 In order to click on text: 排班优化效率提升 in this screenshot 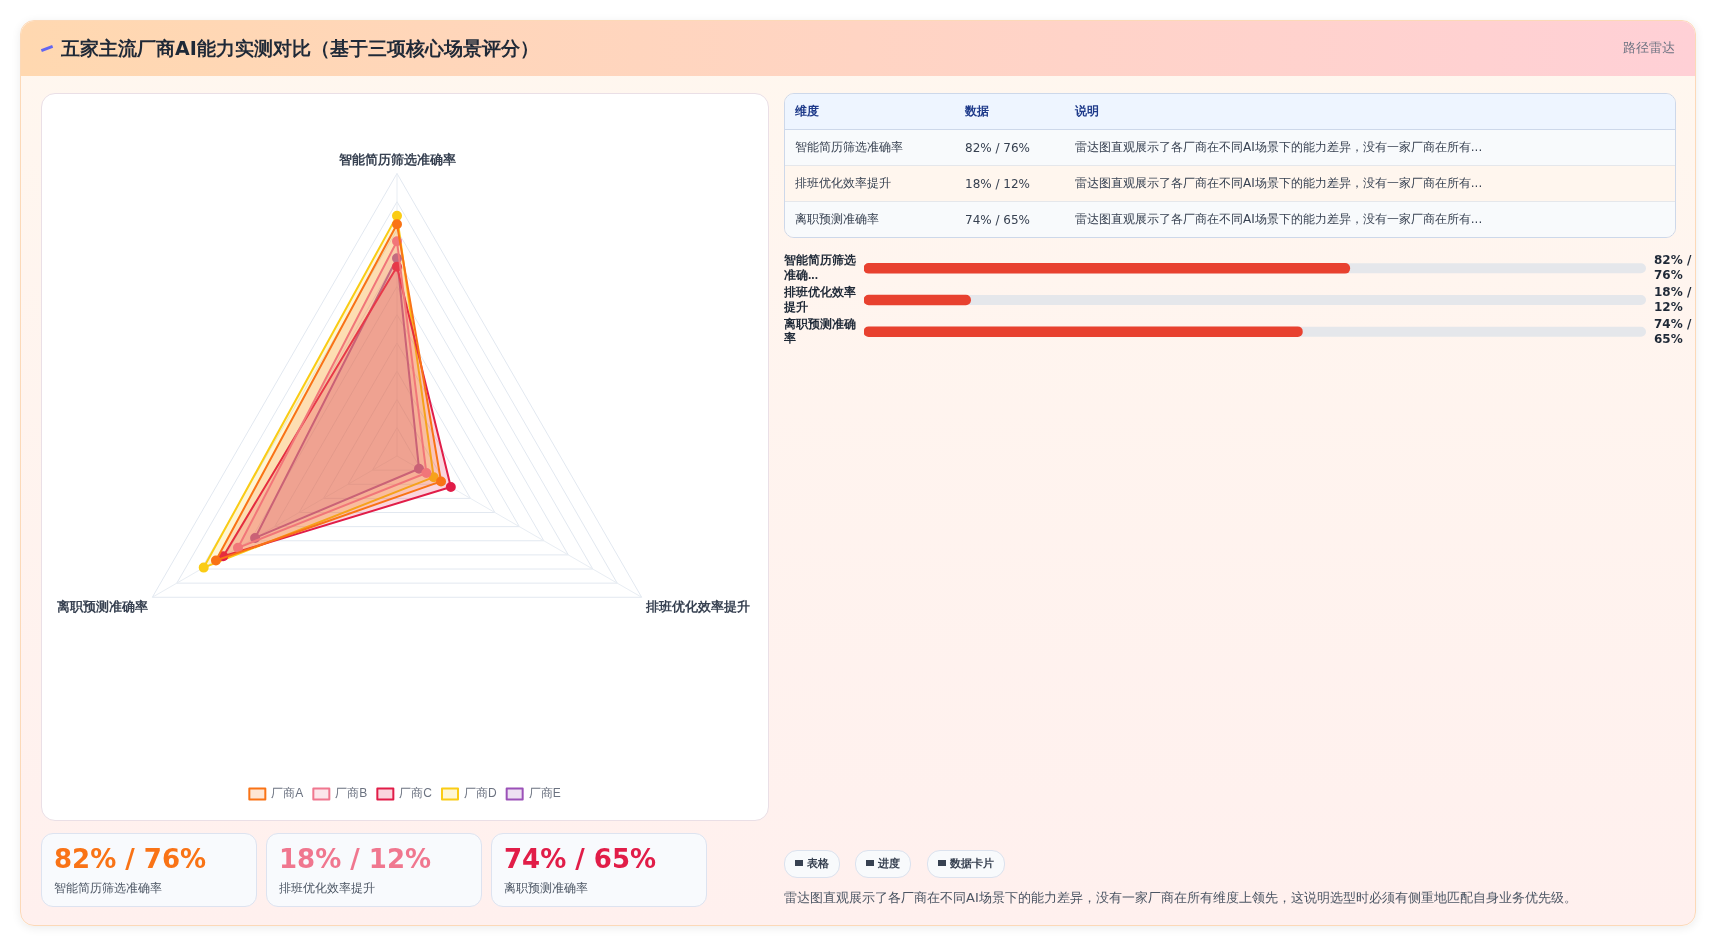, I will do `click(327, 888)`.